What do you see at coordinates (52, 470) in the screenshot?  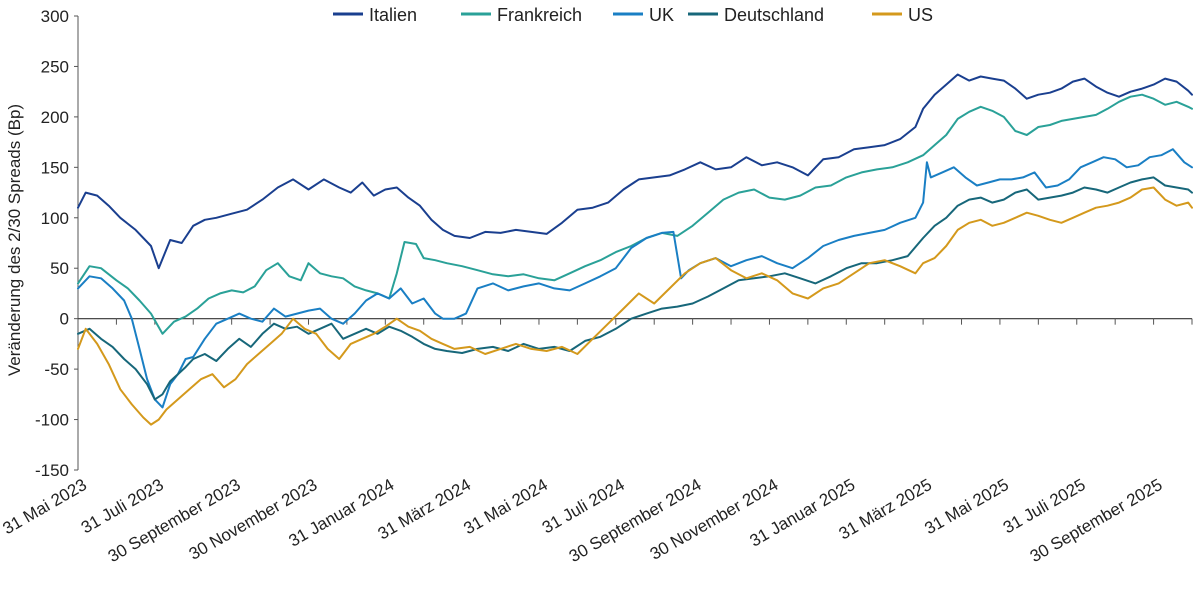 I see `y-tick-label: -150` at bounding box center [52, 470].